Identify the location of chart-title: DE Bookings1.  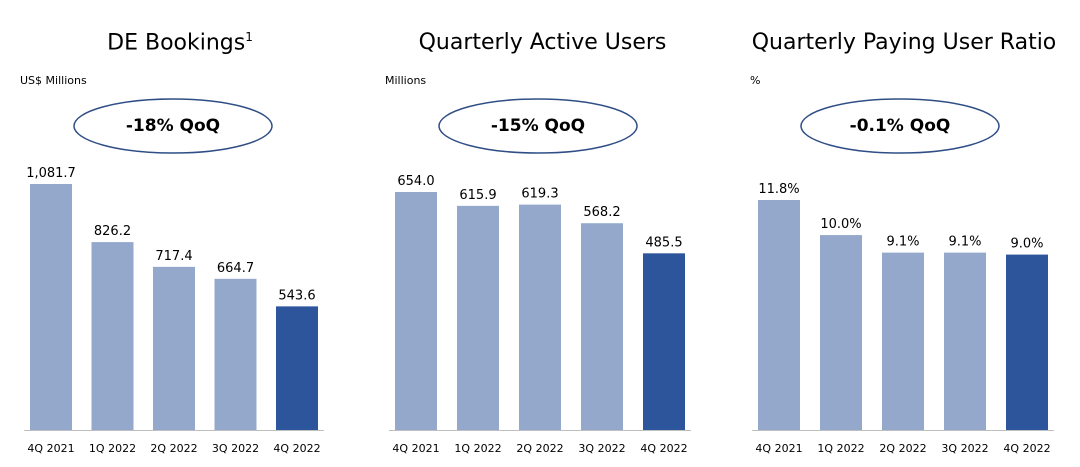
(180, 42).